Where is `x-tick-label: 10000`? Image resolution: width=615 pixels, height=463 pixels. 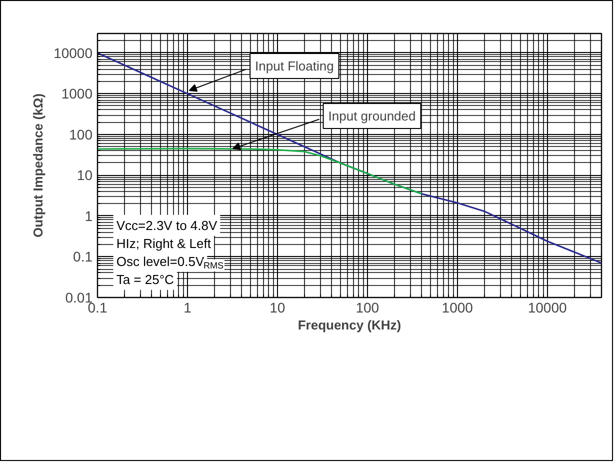 x-tick-label: 10000 is located at coordinates (548, 308).